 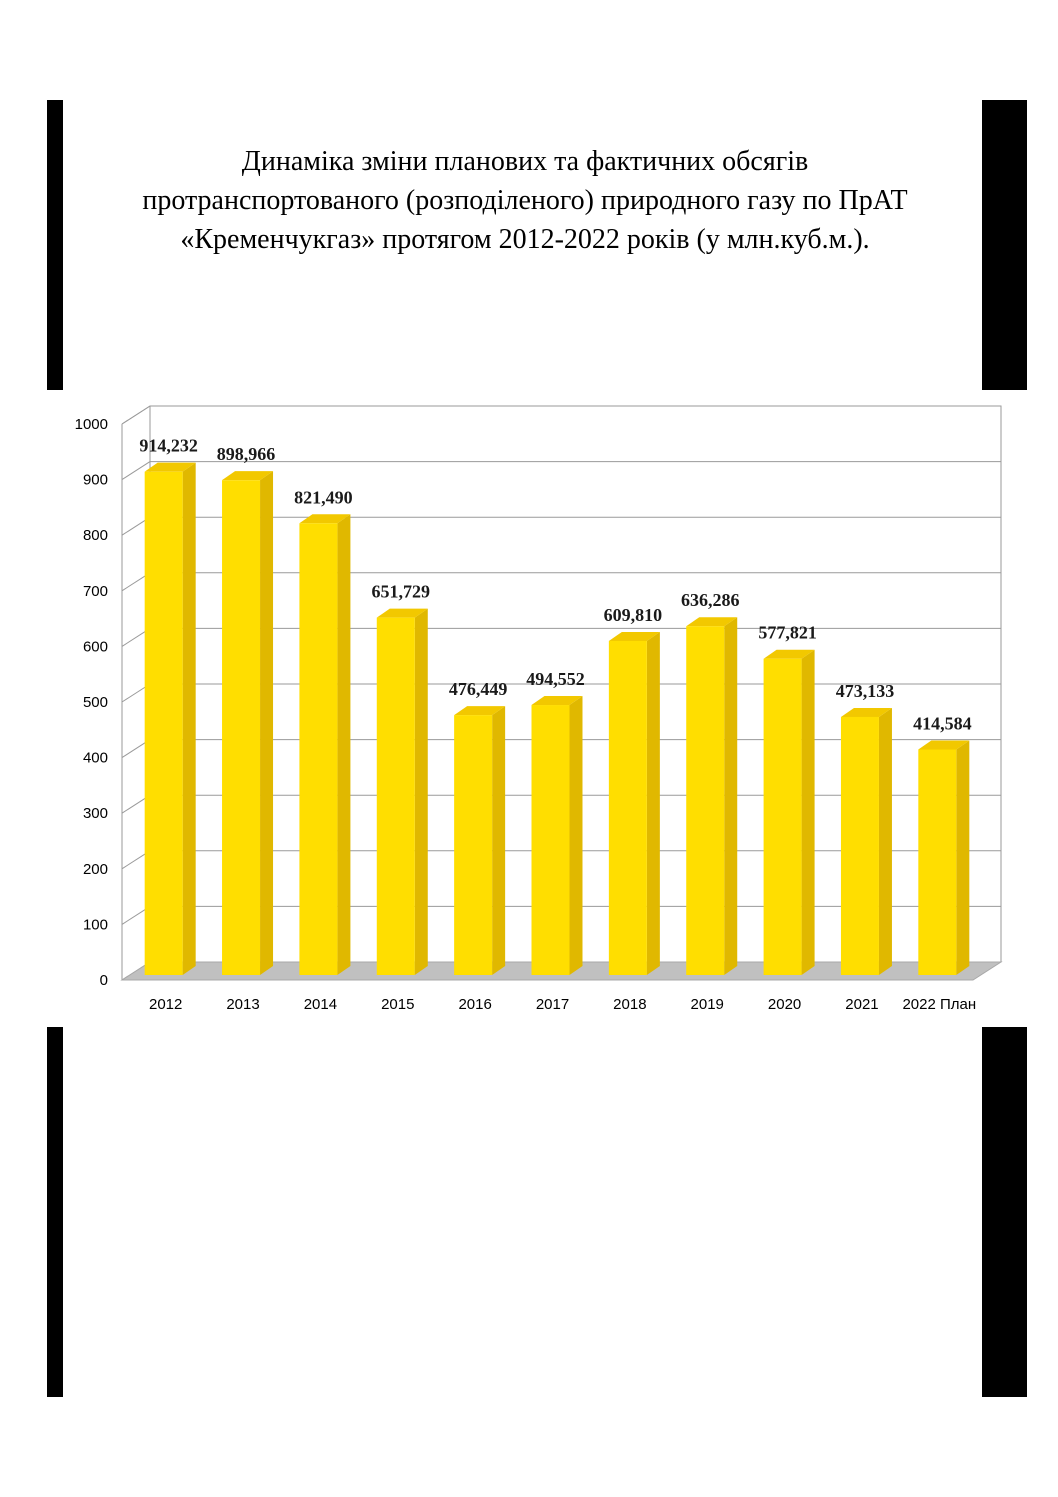 What do you see at coordinates (104, 980) in the screenshot?
I see `y-tick-label: 0` at bounding box center [104, 980].